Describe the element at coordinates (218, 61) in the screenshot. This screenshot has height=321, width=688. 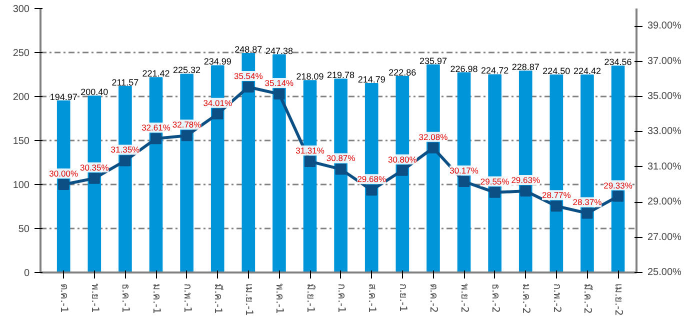
I see `data-label: 234.99` at that location.